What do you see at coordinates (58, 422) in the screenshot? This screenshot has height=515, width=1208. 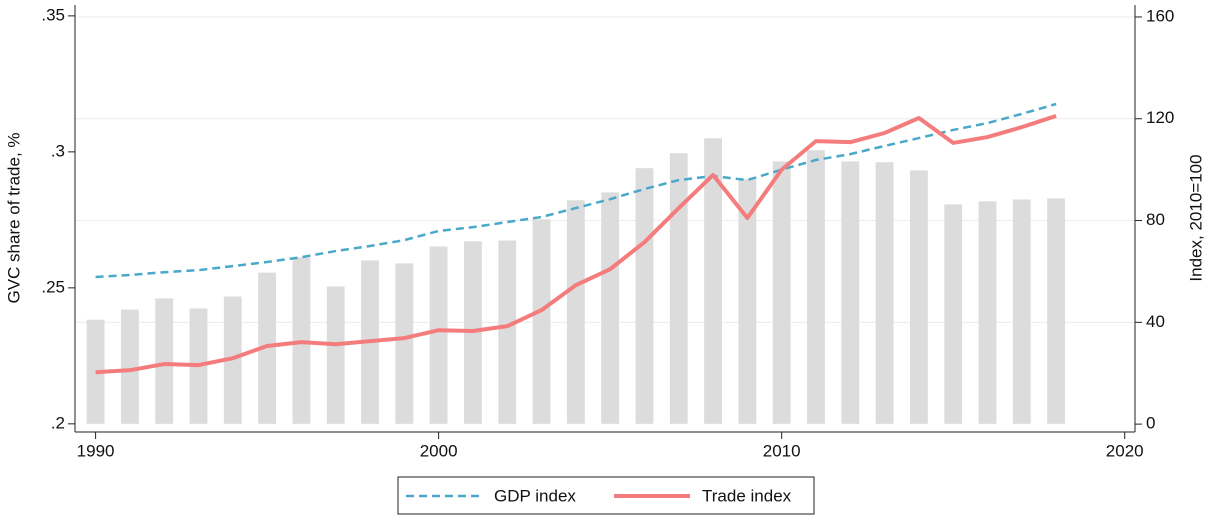 I see `y-tick-label: .2` at bounding box center [58, 422].